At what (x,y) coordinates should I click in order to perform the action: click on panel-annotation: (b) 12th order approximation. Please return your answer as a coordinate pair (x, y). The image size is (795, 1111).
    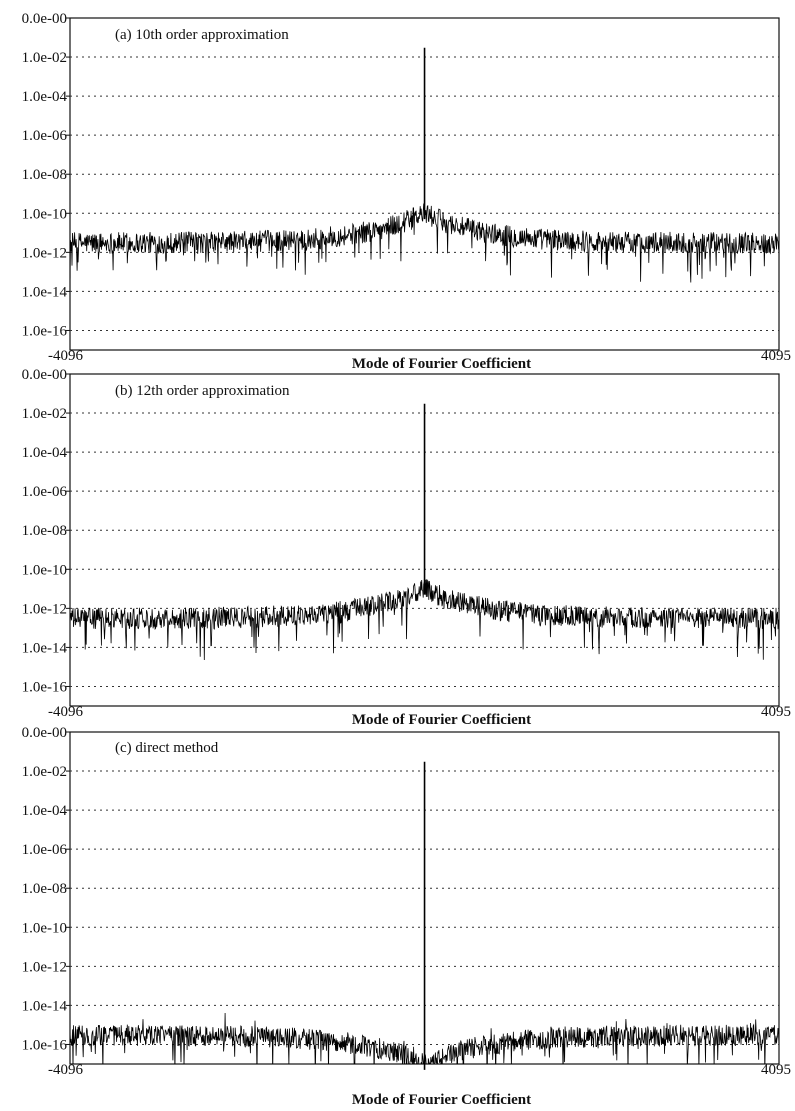
    Looking at the image, I should click on (202, 391).